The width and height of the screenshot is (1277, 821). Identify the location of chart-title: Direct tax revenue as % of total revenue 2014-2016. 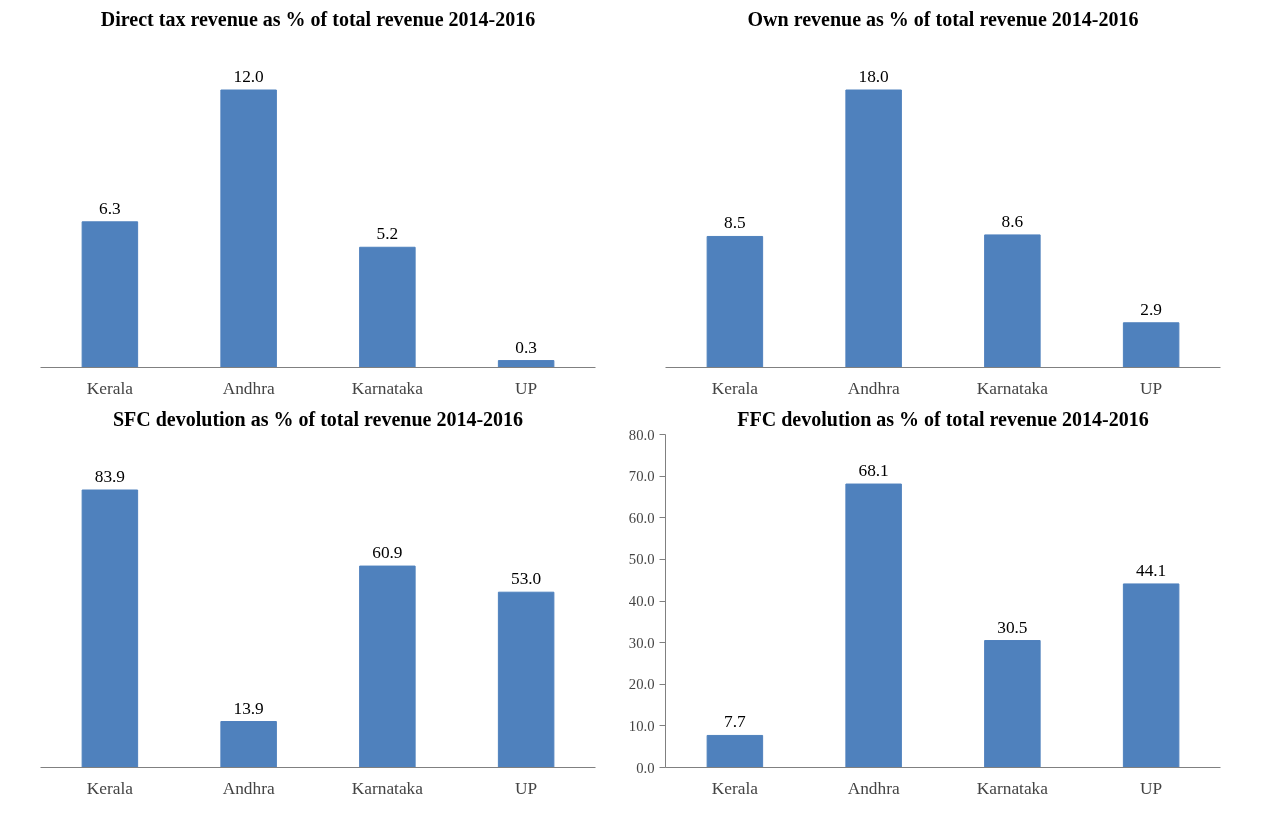
(318, 18).